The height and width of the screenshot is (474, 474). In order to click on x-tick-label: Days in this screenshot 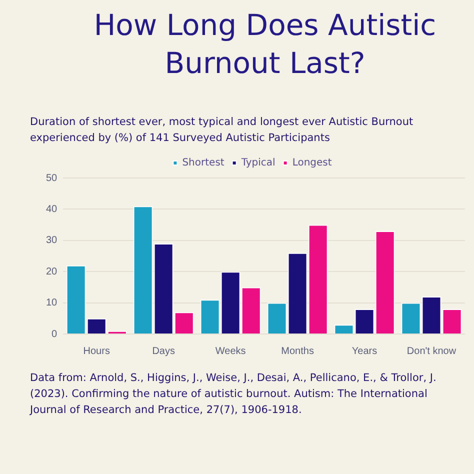, I will do `click(163, 351)`.